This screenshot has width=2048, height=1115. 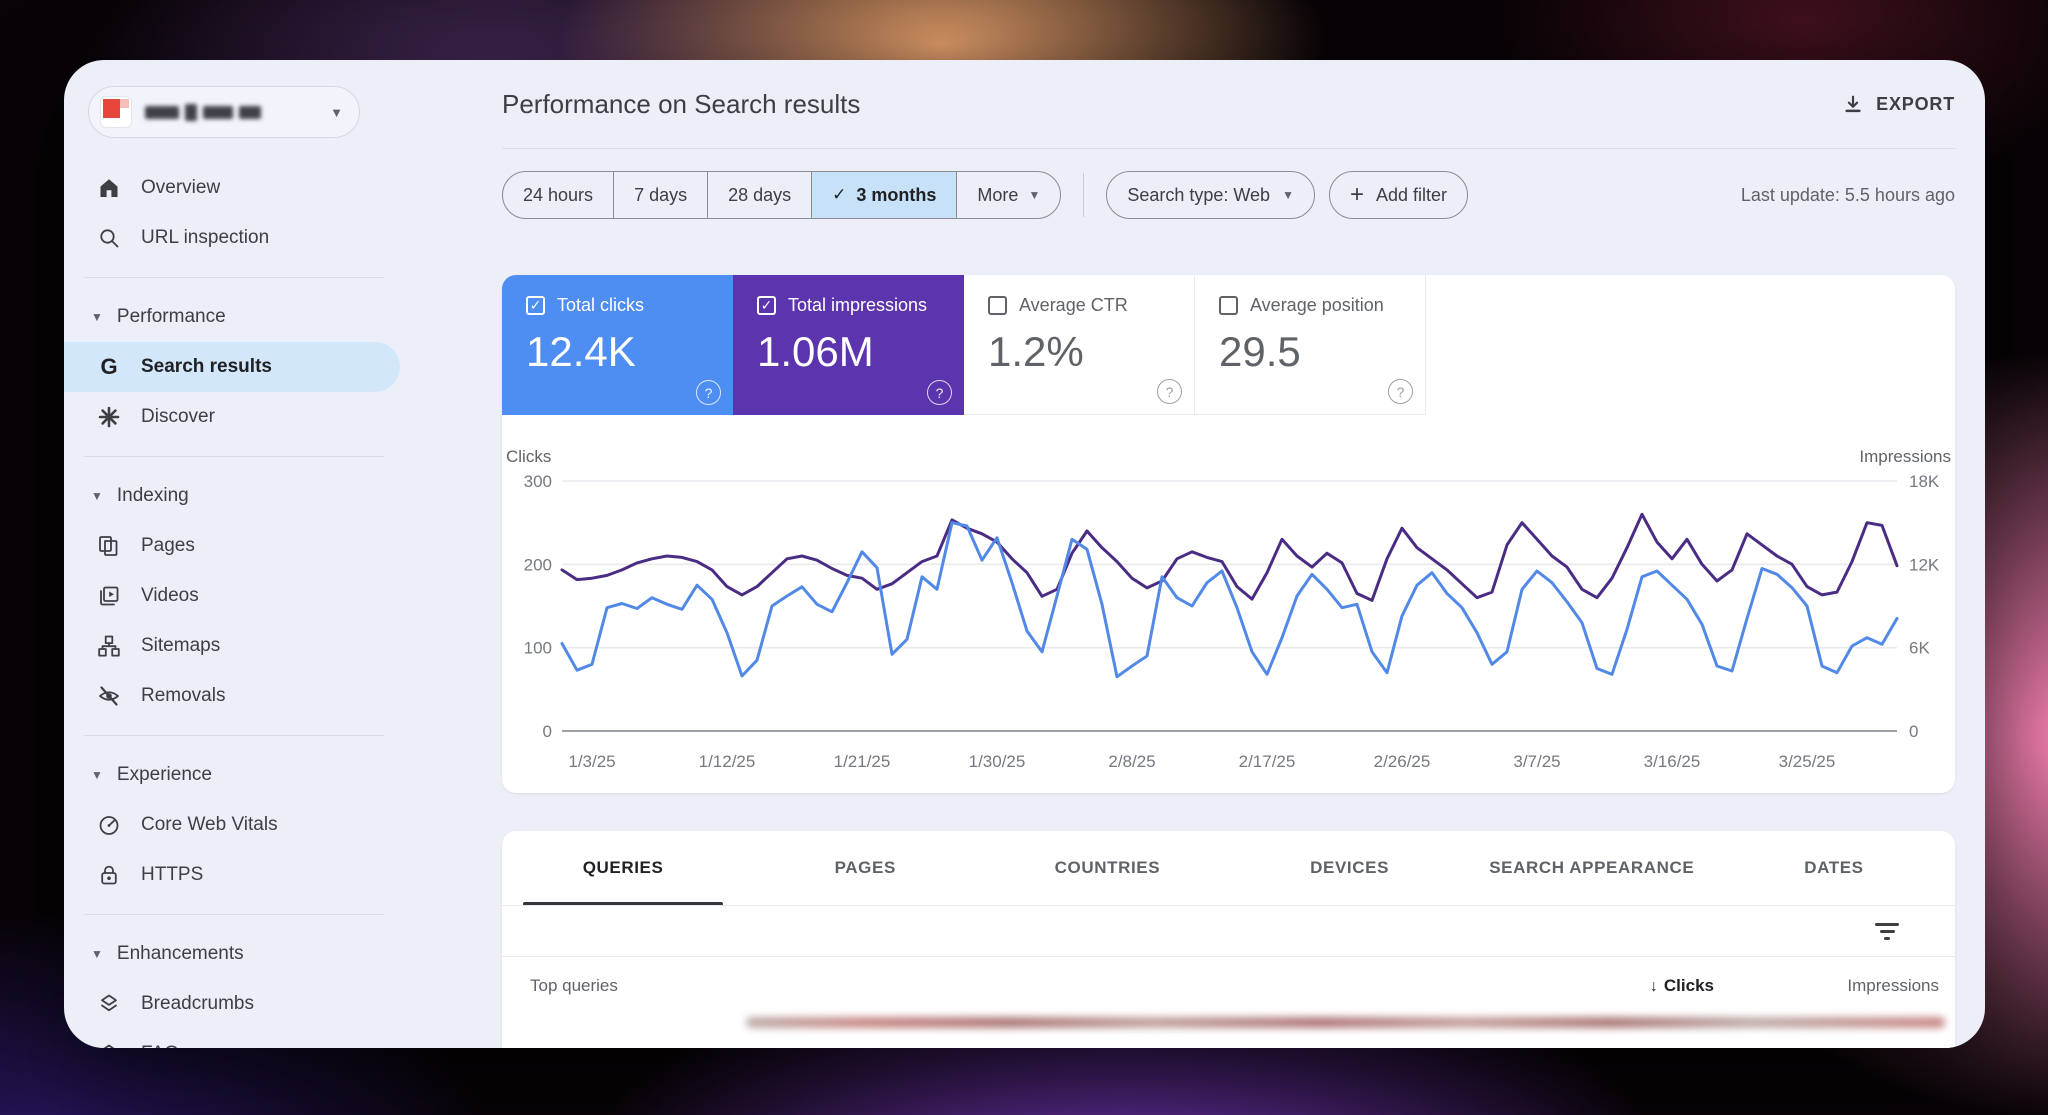 What do you see at coordinates (1592, 867) in the screenshot?
I see `tab-search-appearance: SEARCH APPEARANCE` at bounding box center [1592, 867].